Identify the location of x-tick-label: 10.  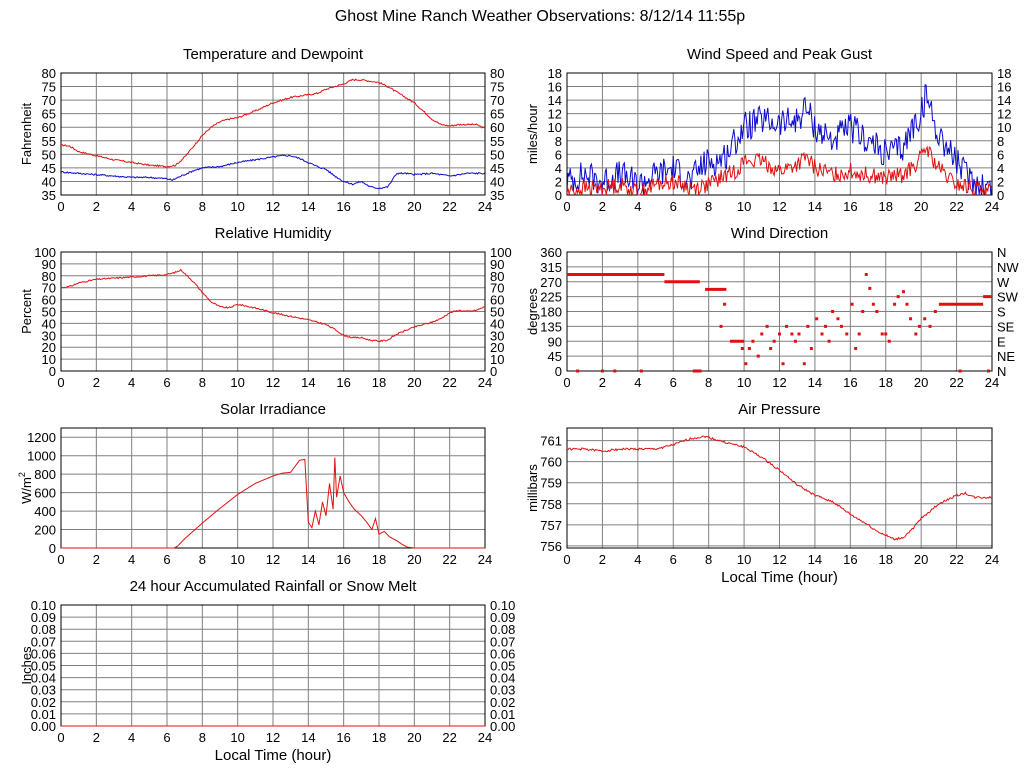
(237, 206).